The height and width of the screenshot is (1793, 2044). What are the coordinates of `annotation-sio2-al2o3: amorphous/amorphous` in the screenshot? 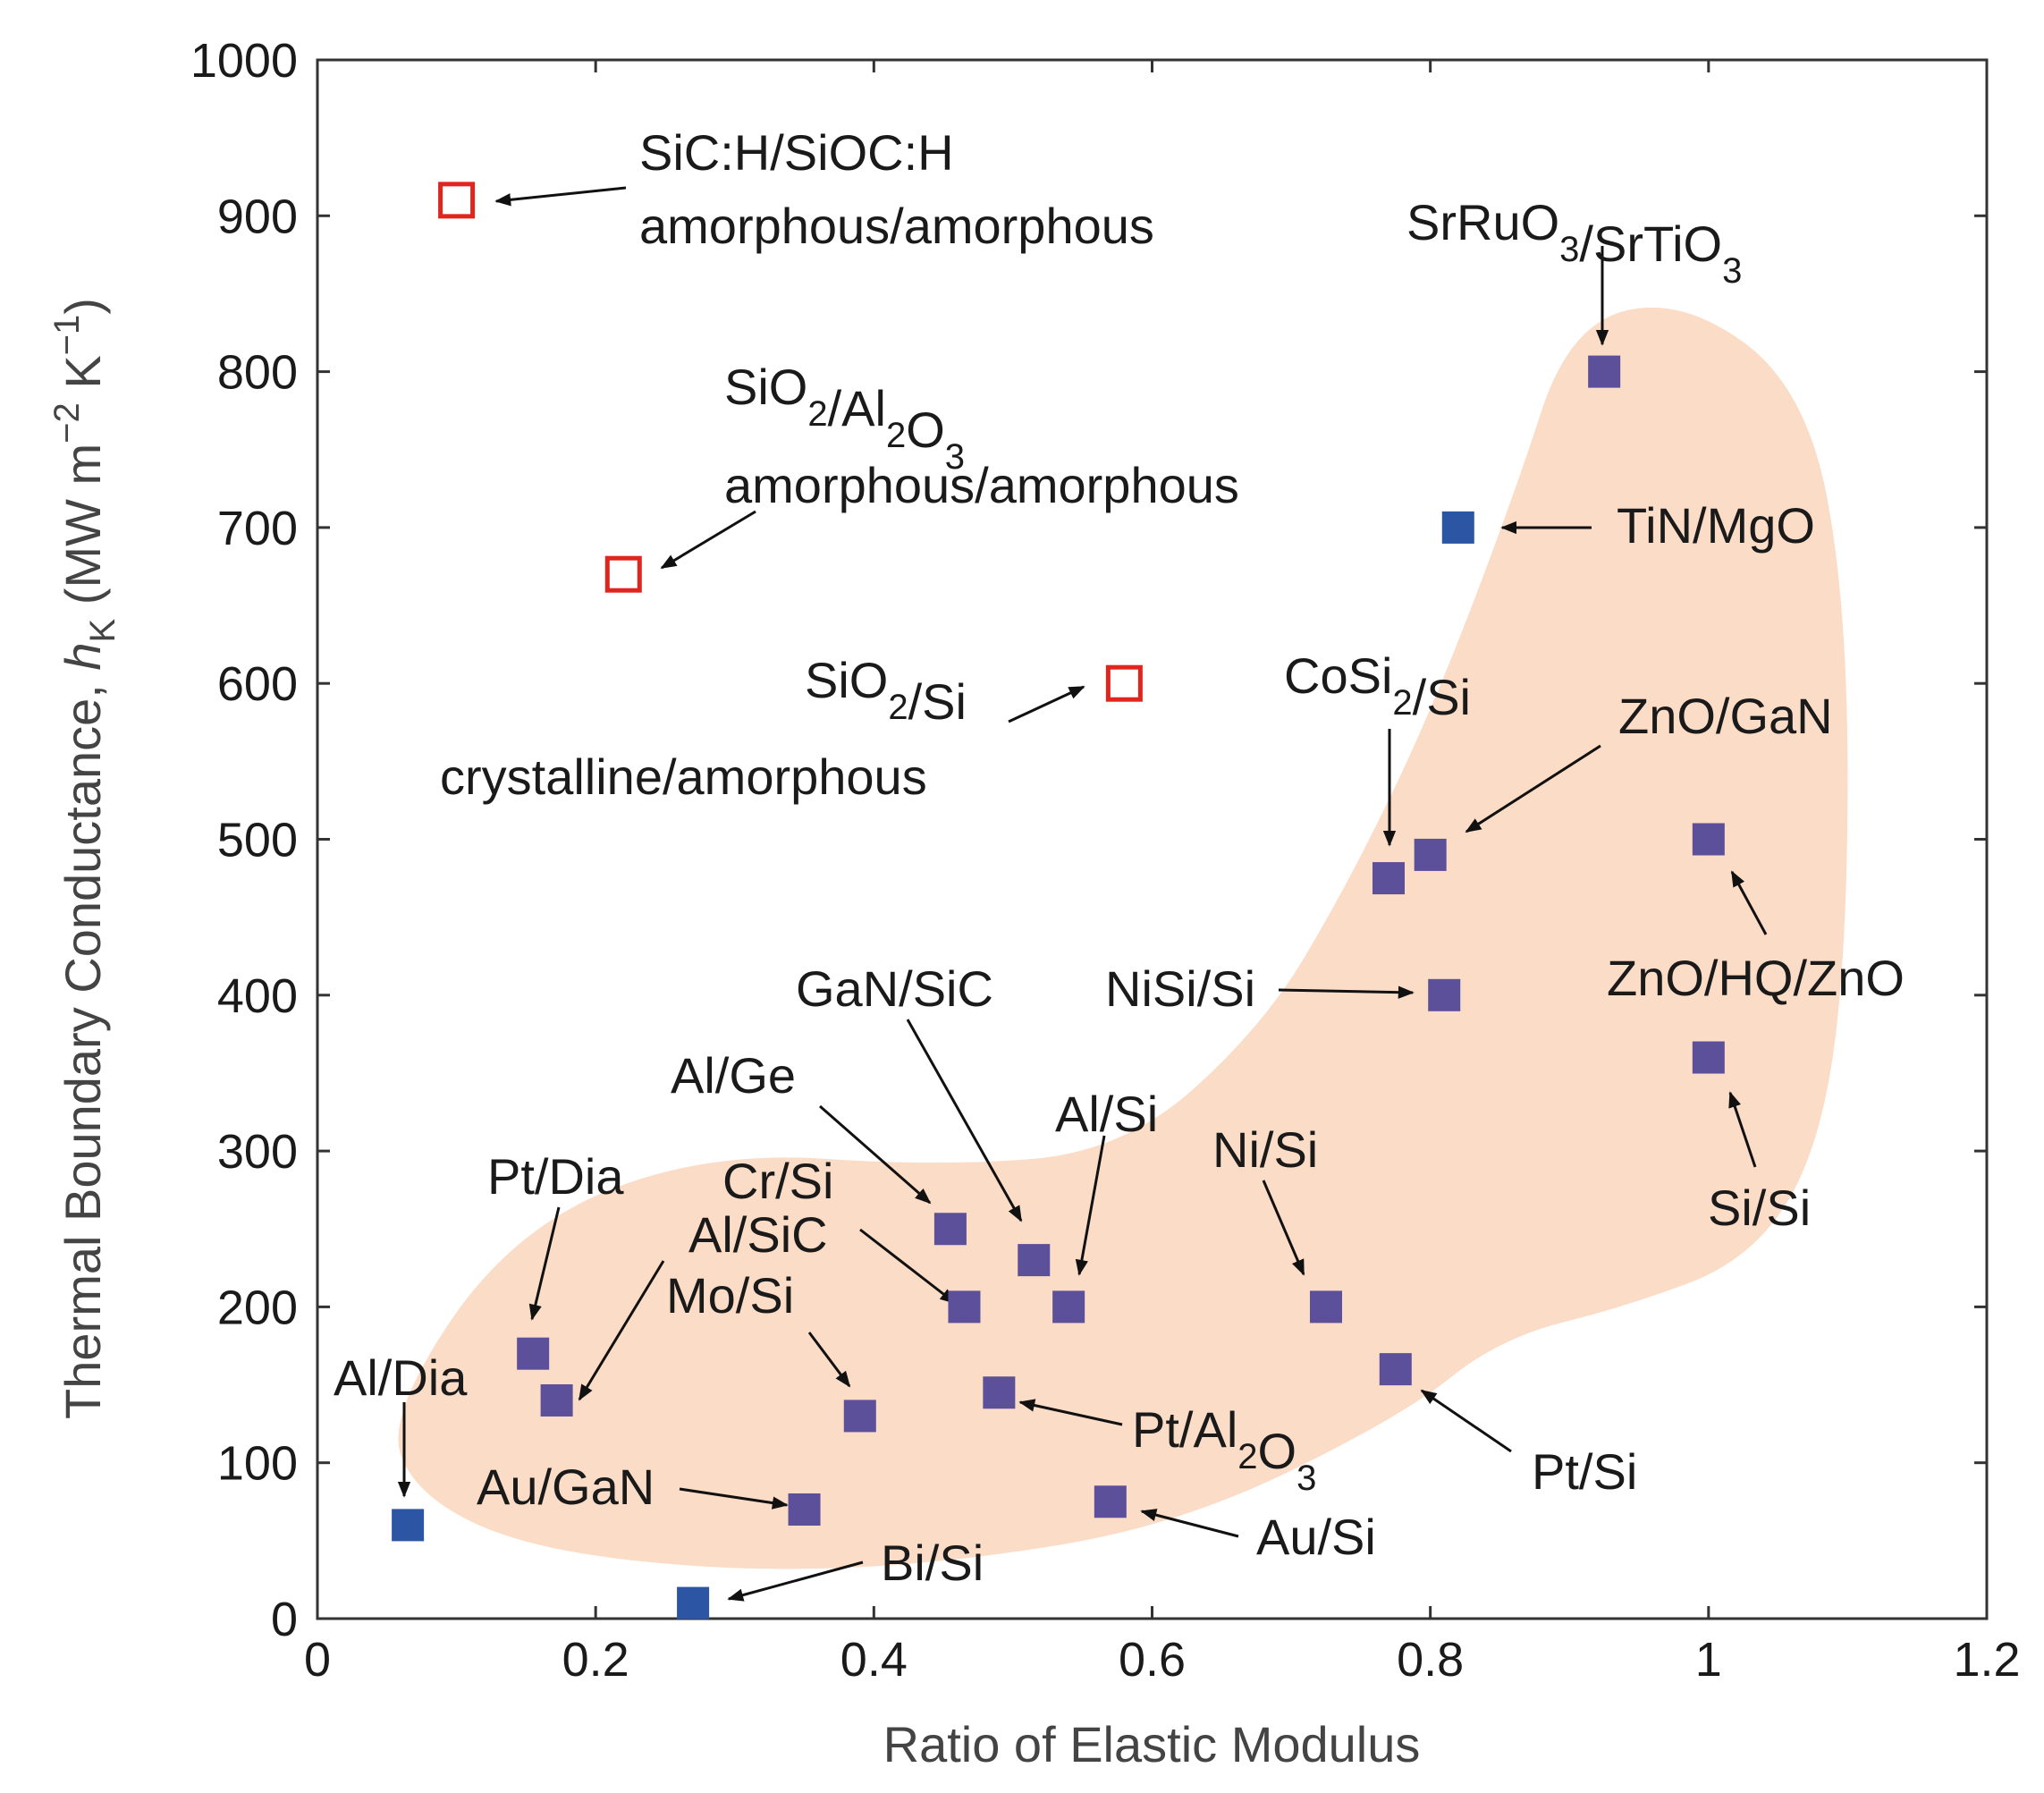 It's located at (981, 485).